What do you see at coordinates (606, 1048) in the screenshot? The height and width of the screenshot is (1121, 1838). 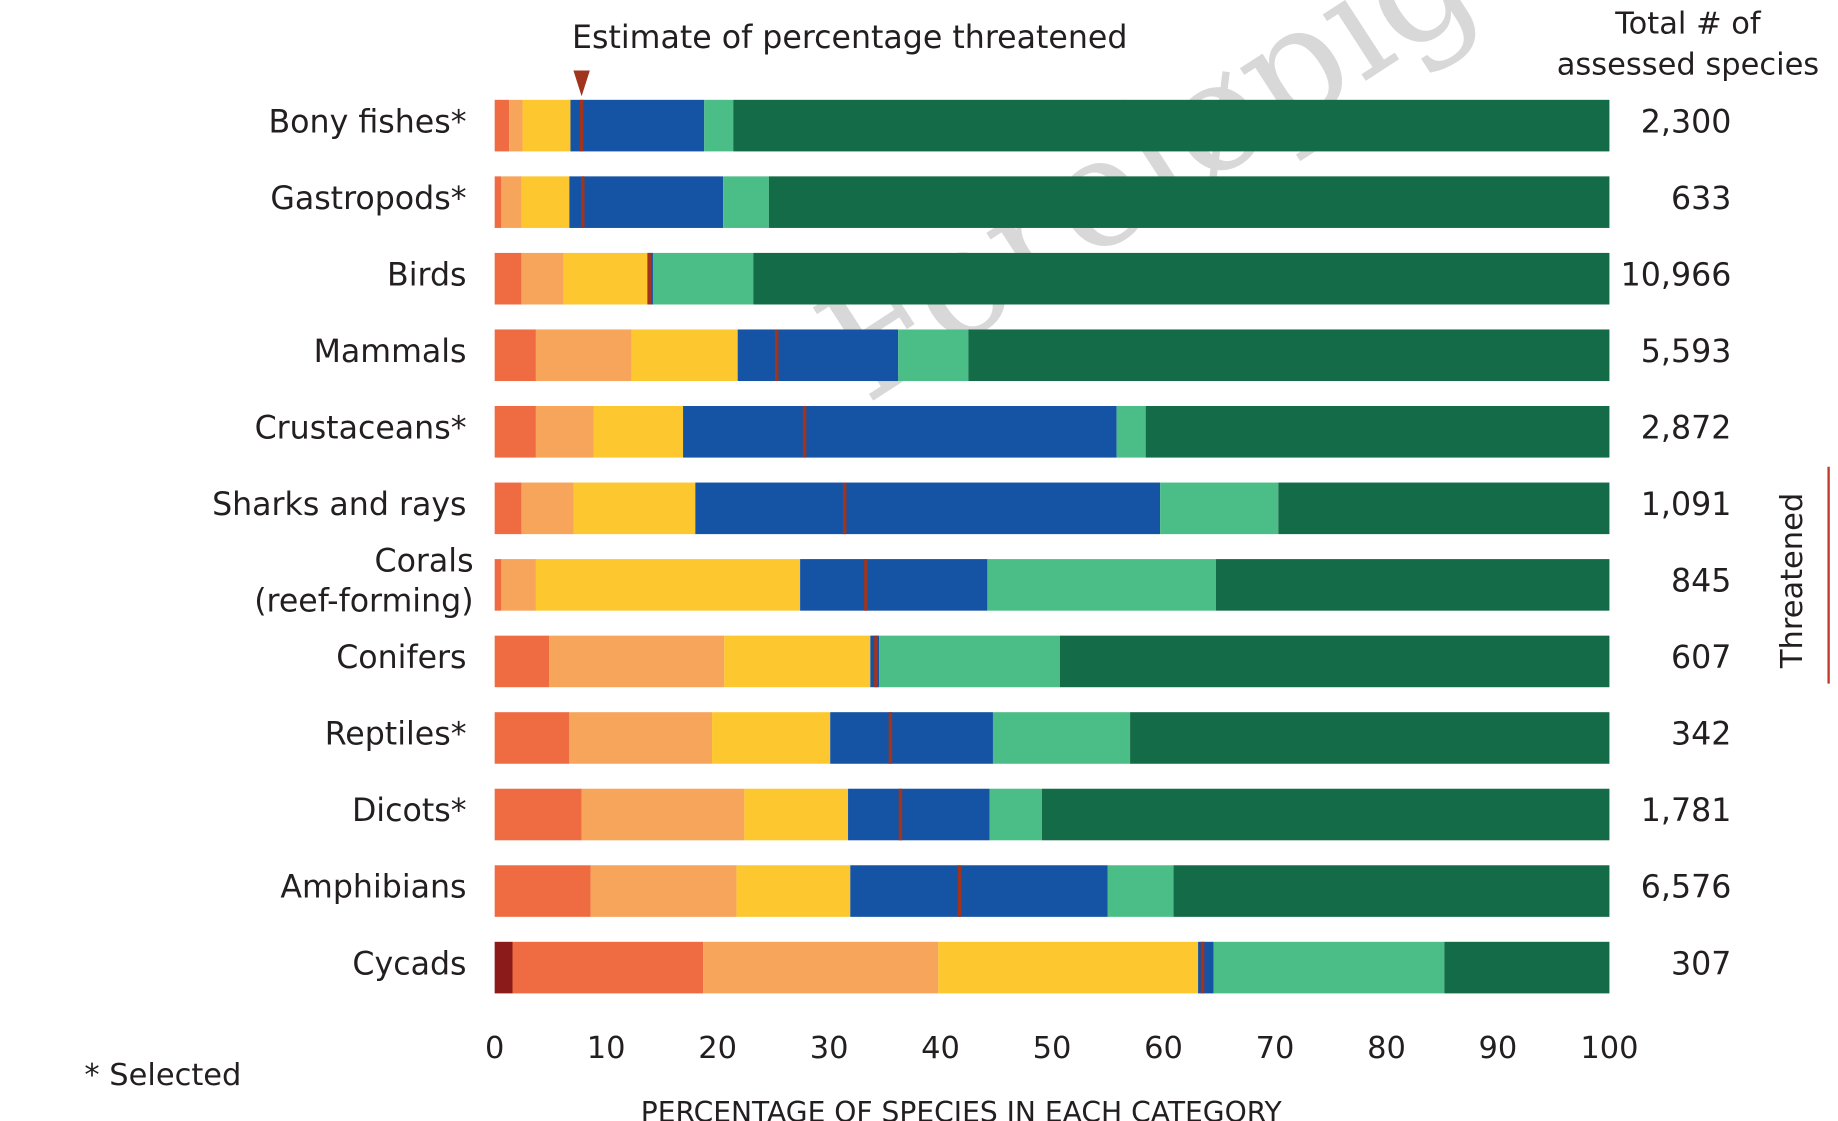 I see `x-tick-label: 10` at bounding box center [606, 1048].